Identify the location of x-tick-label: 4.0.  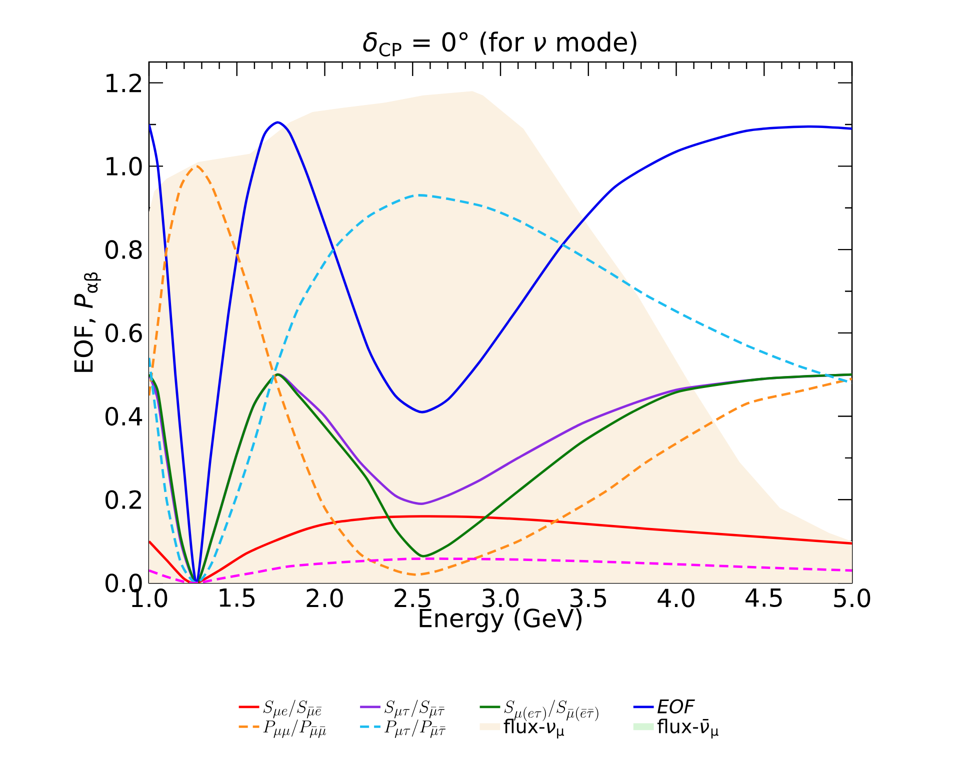
(676, 598).